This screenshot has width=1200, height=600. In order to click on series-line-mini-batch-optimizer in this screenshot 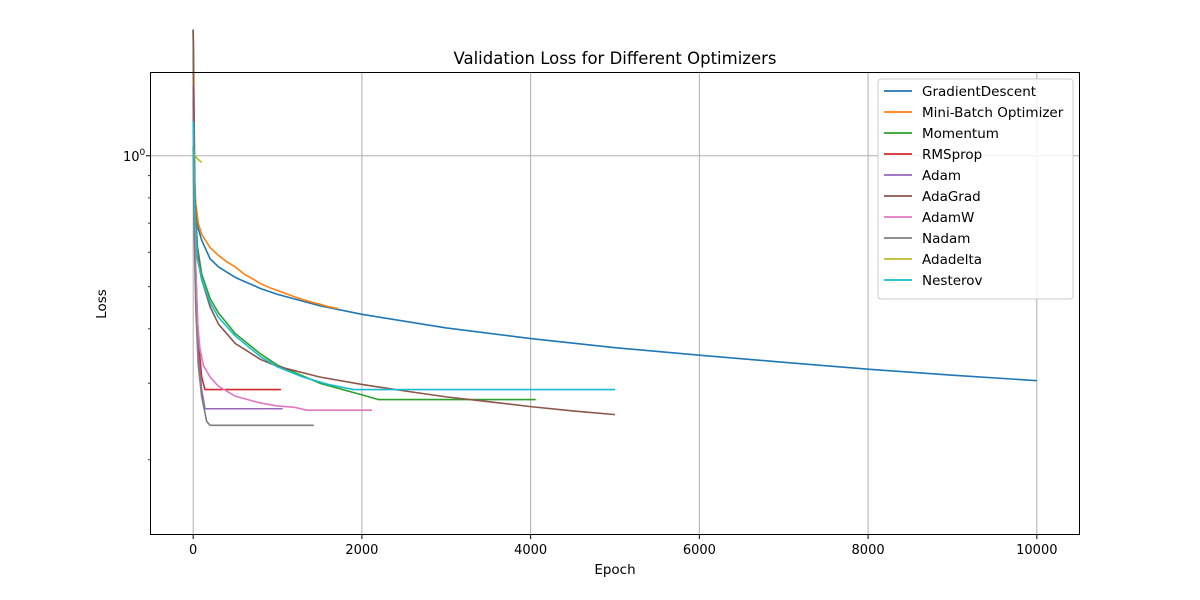, I will do `click(265, 191)`.